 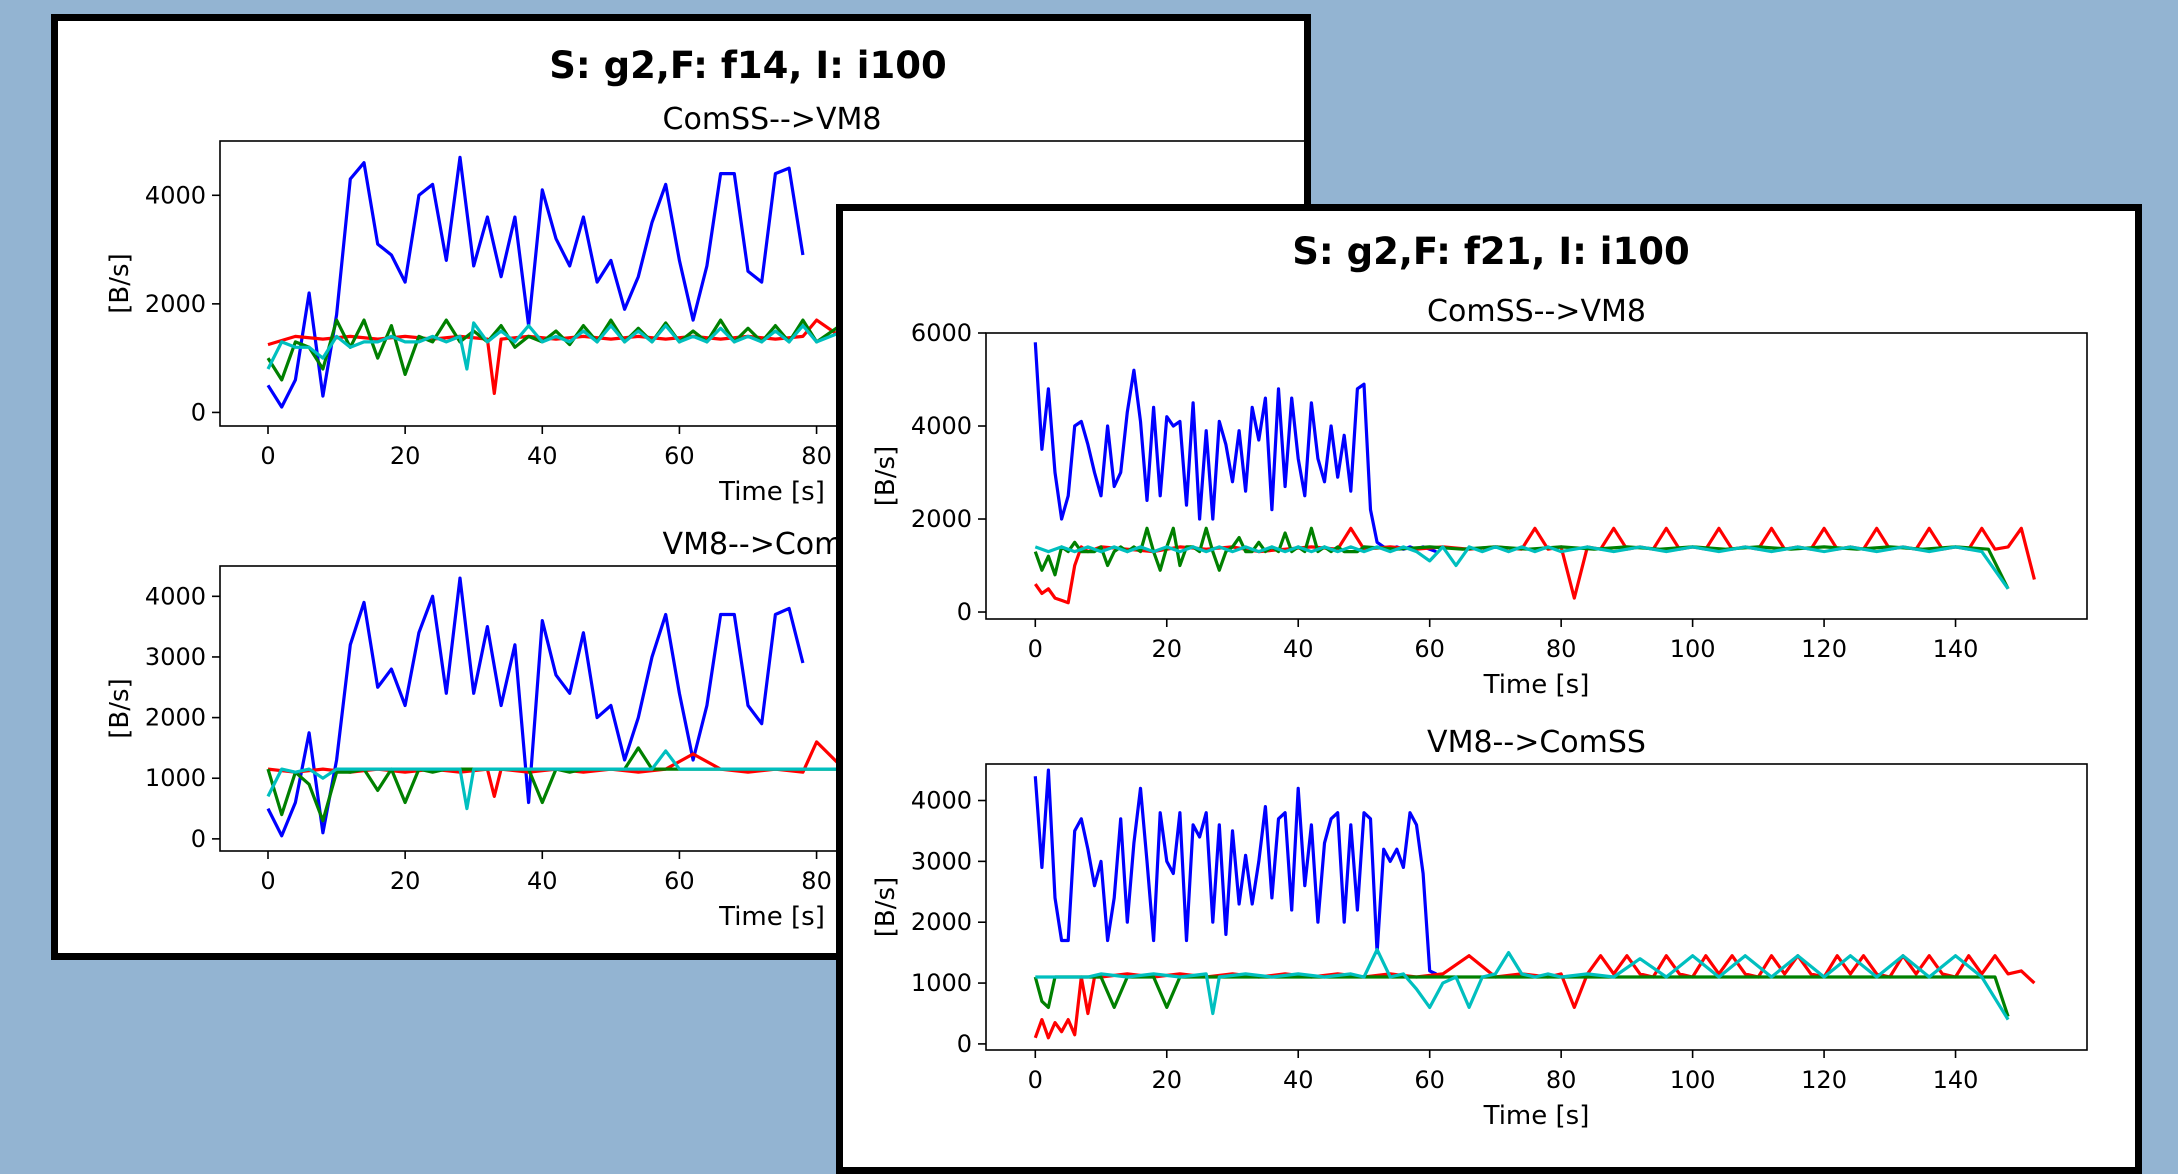 What do you see at coordinates (542, 881) in the screenshot?
I see `figure-0-panel-1-xtick-label-2: 40` at bounding box center [542, 881].